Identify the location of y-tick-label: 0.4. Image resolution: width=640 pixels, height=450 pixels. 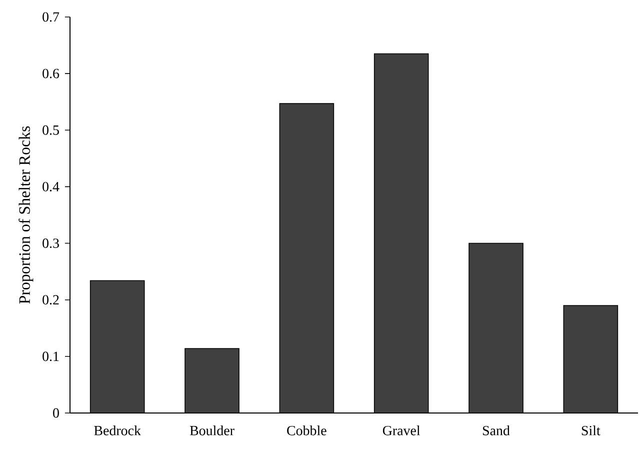
(51, 187).